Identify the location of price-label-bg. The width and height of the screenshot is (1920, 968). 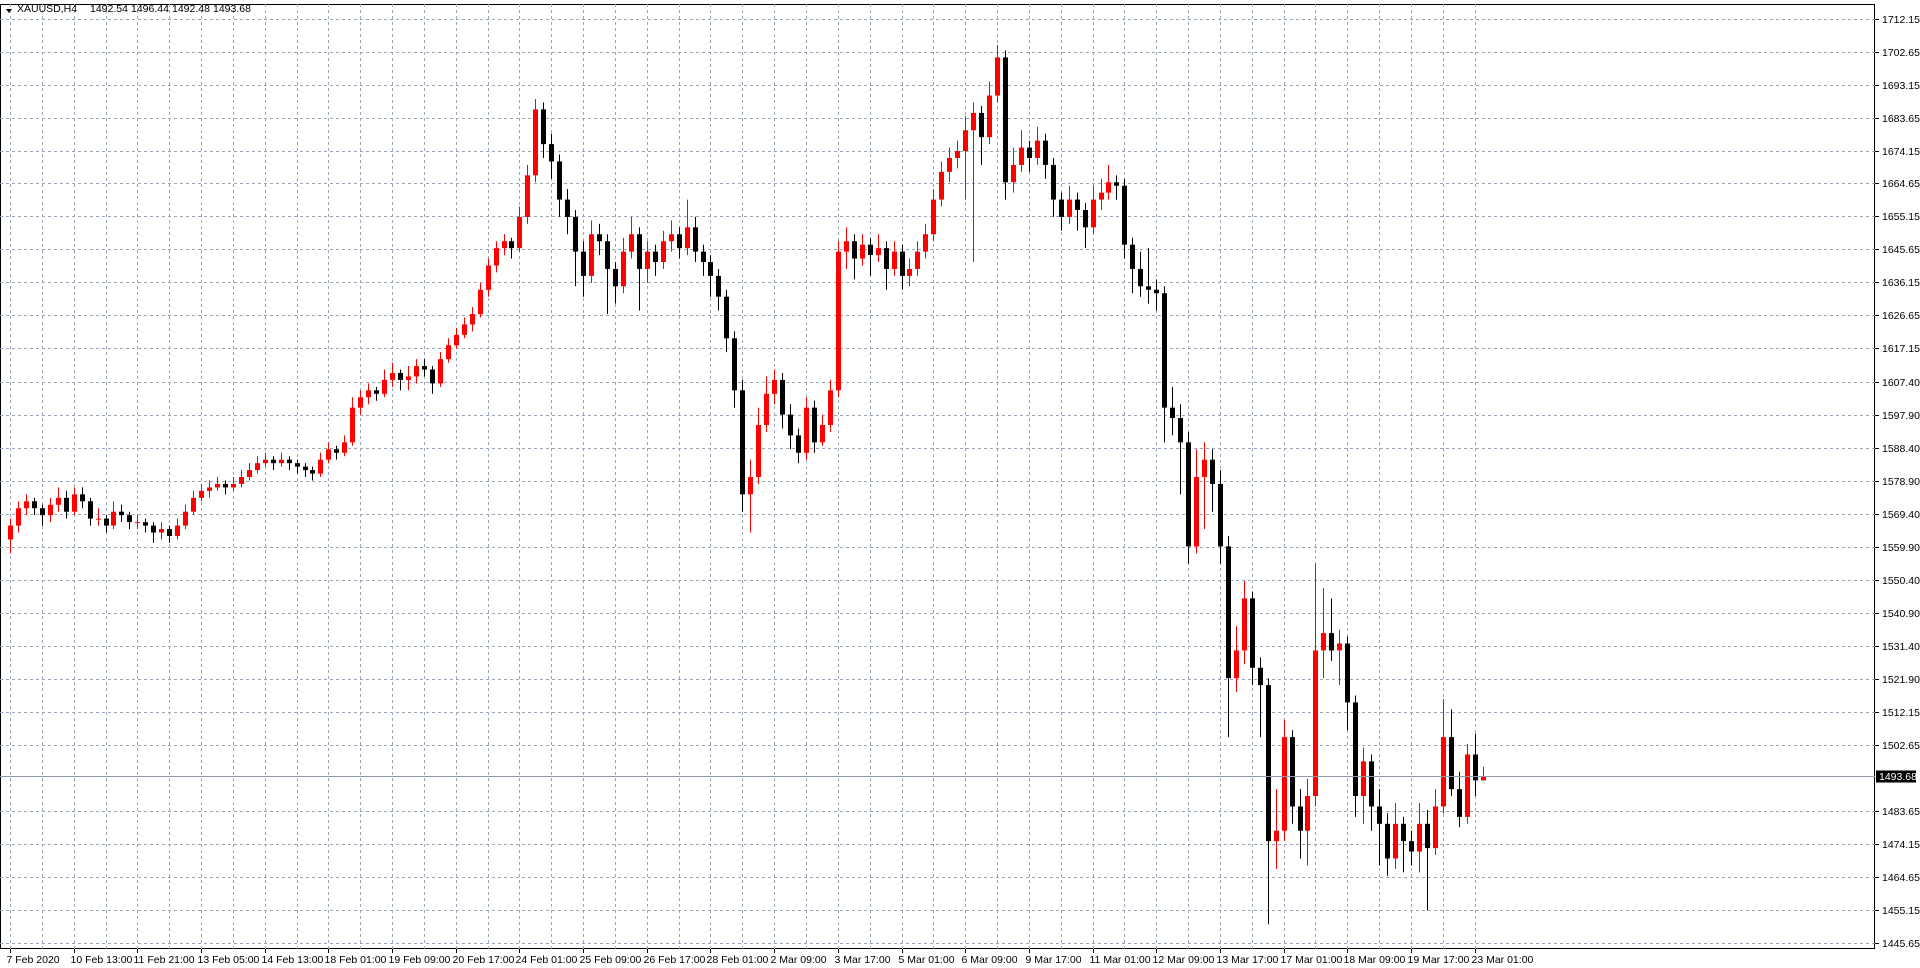
(1896, 776).